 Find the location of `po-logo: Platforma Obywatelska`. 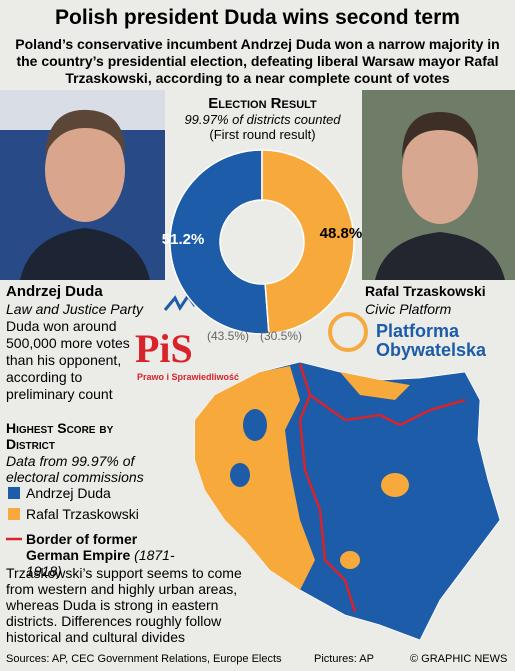

po-logo: Platforma Obywatelska is located at coordinates (431, 340).